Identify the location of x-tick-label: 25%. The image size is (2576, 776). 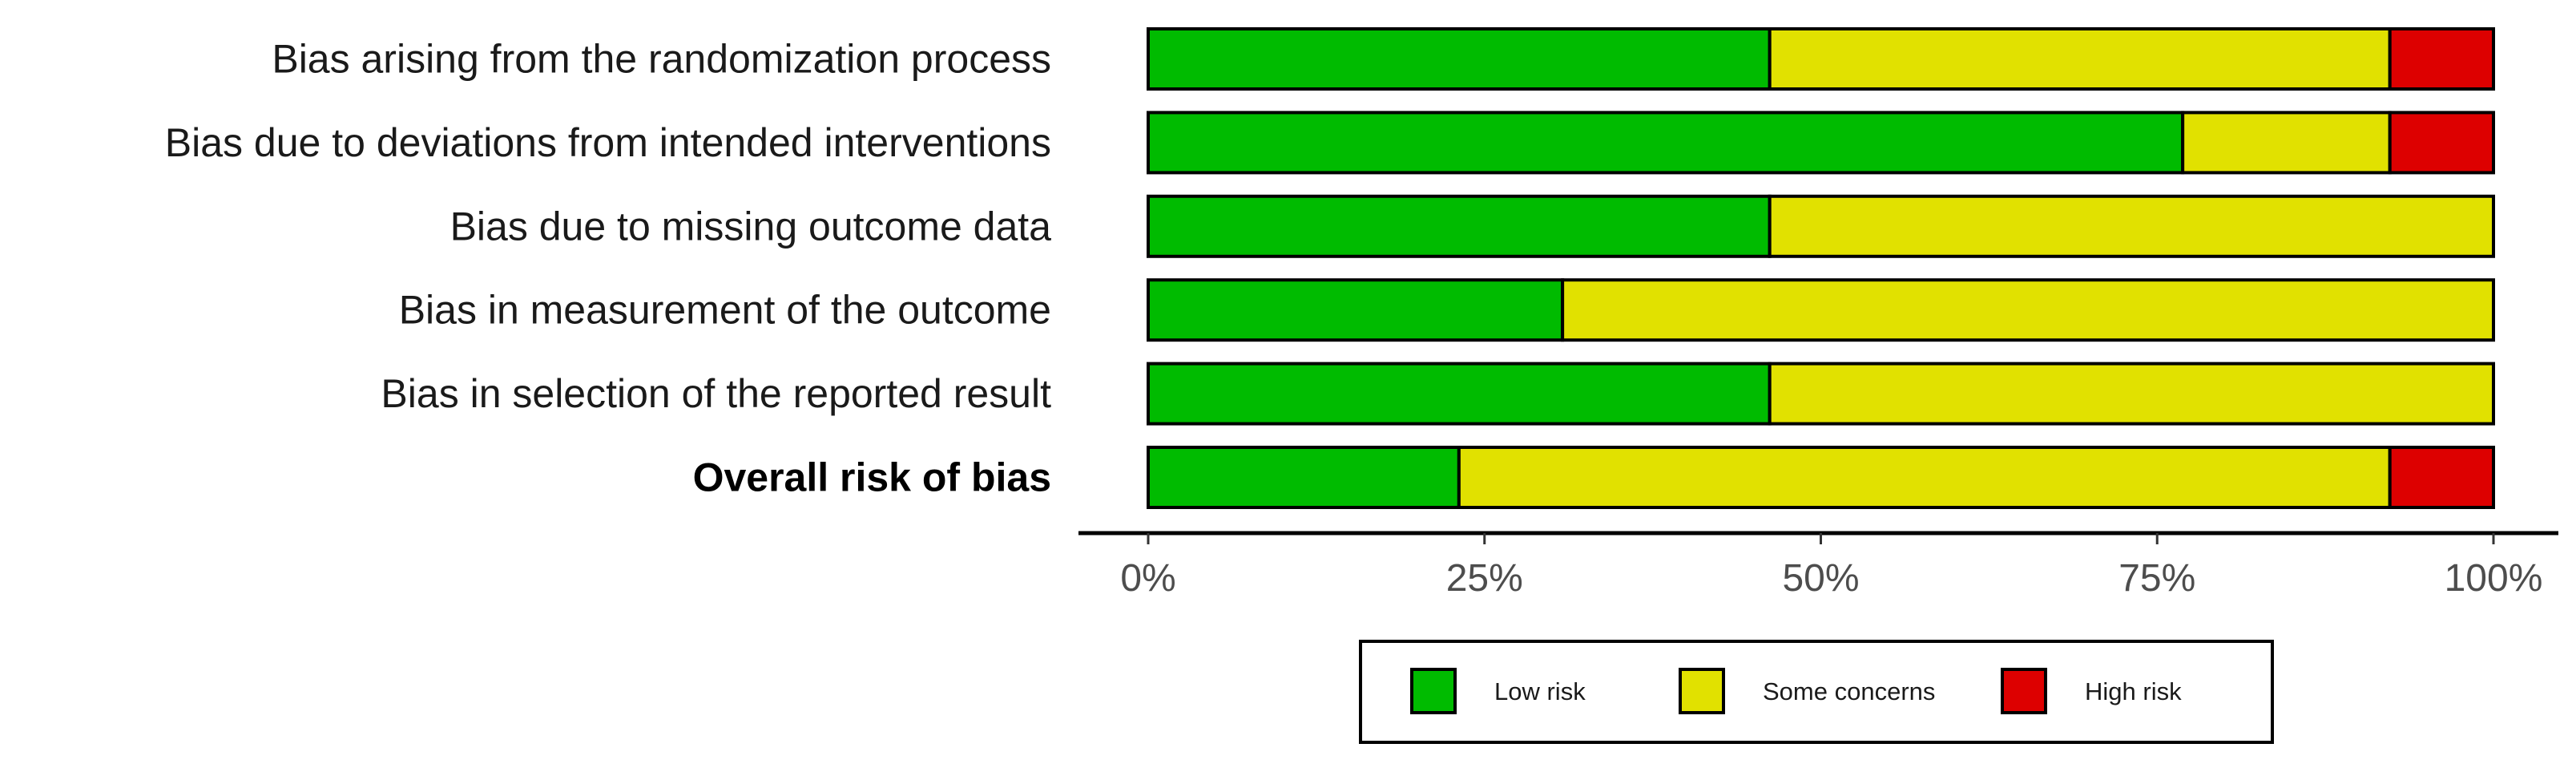
(1484, 578).